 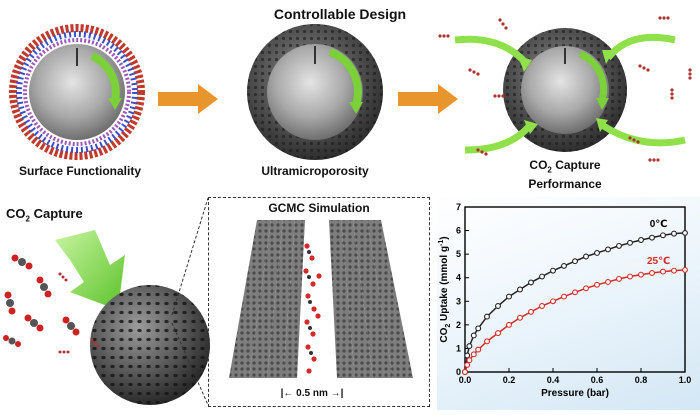 What do you see at coordinates (190, 301) in the screenshot?
I see `zoom-lines` at bounding box center [190, 301].